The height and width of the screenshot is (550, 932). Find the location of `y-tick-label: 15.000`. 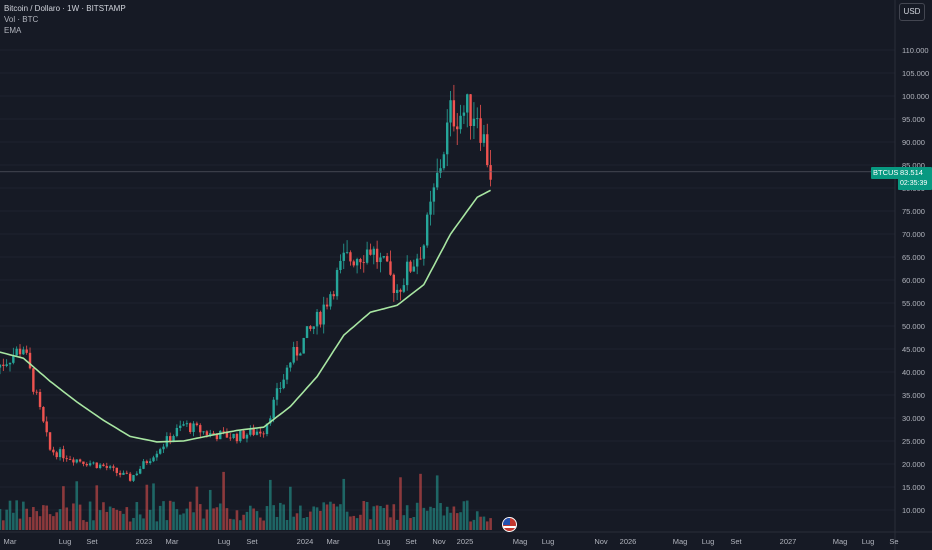

y-tick-label: 15.000 is located at coordinates (913, 487).